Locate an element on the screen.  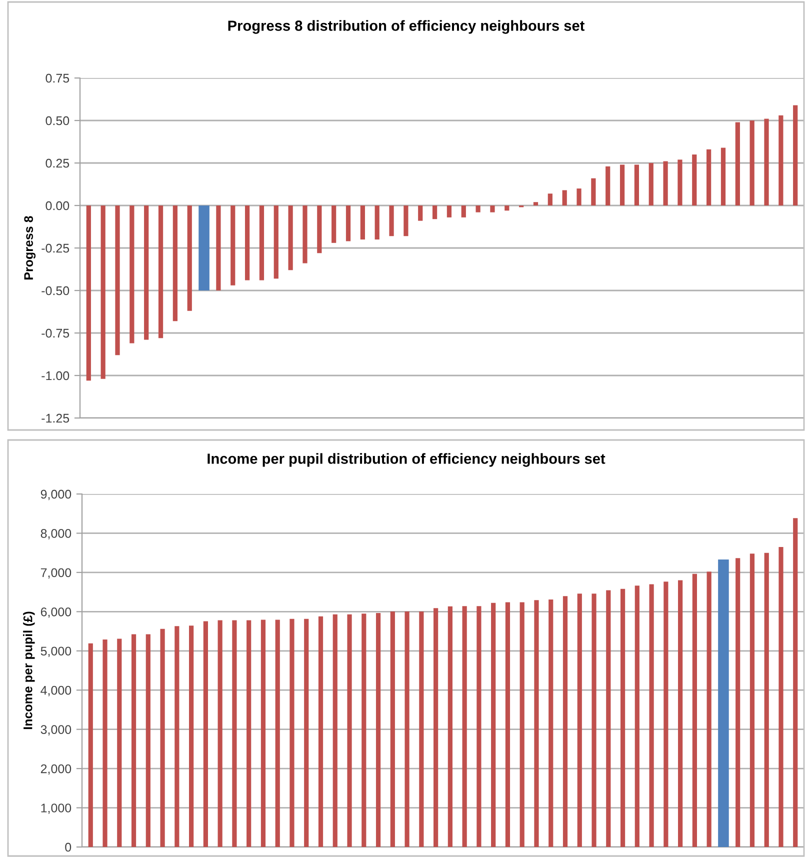
y-tick-label: 0 is located at coordinates (68, 847).